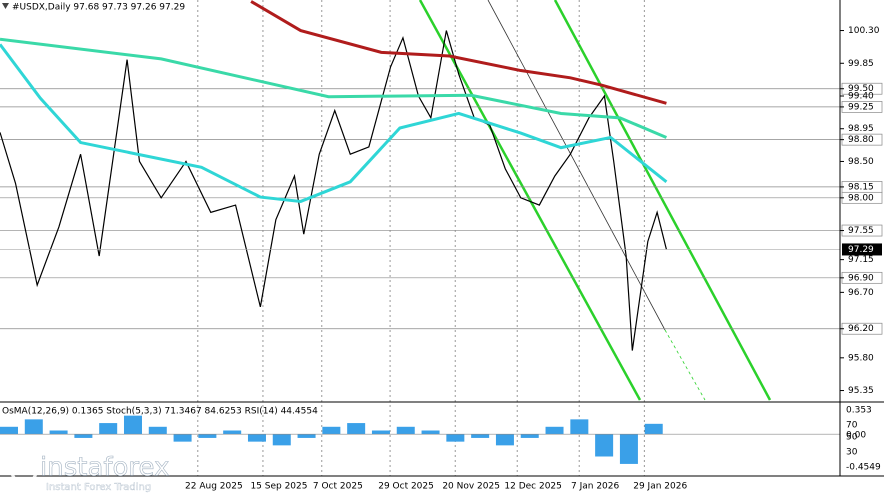 The height and width of the screenshot is (496, 884). What do you see at coordinates (595, 487) in the screenshot?
I see `x-tick-label: 7 Jan 2026` at bounding box center [595, 487].